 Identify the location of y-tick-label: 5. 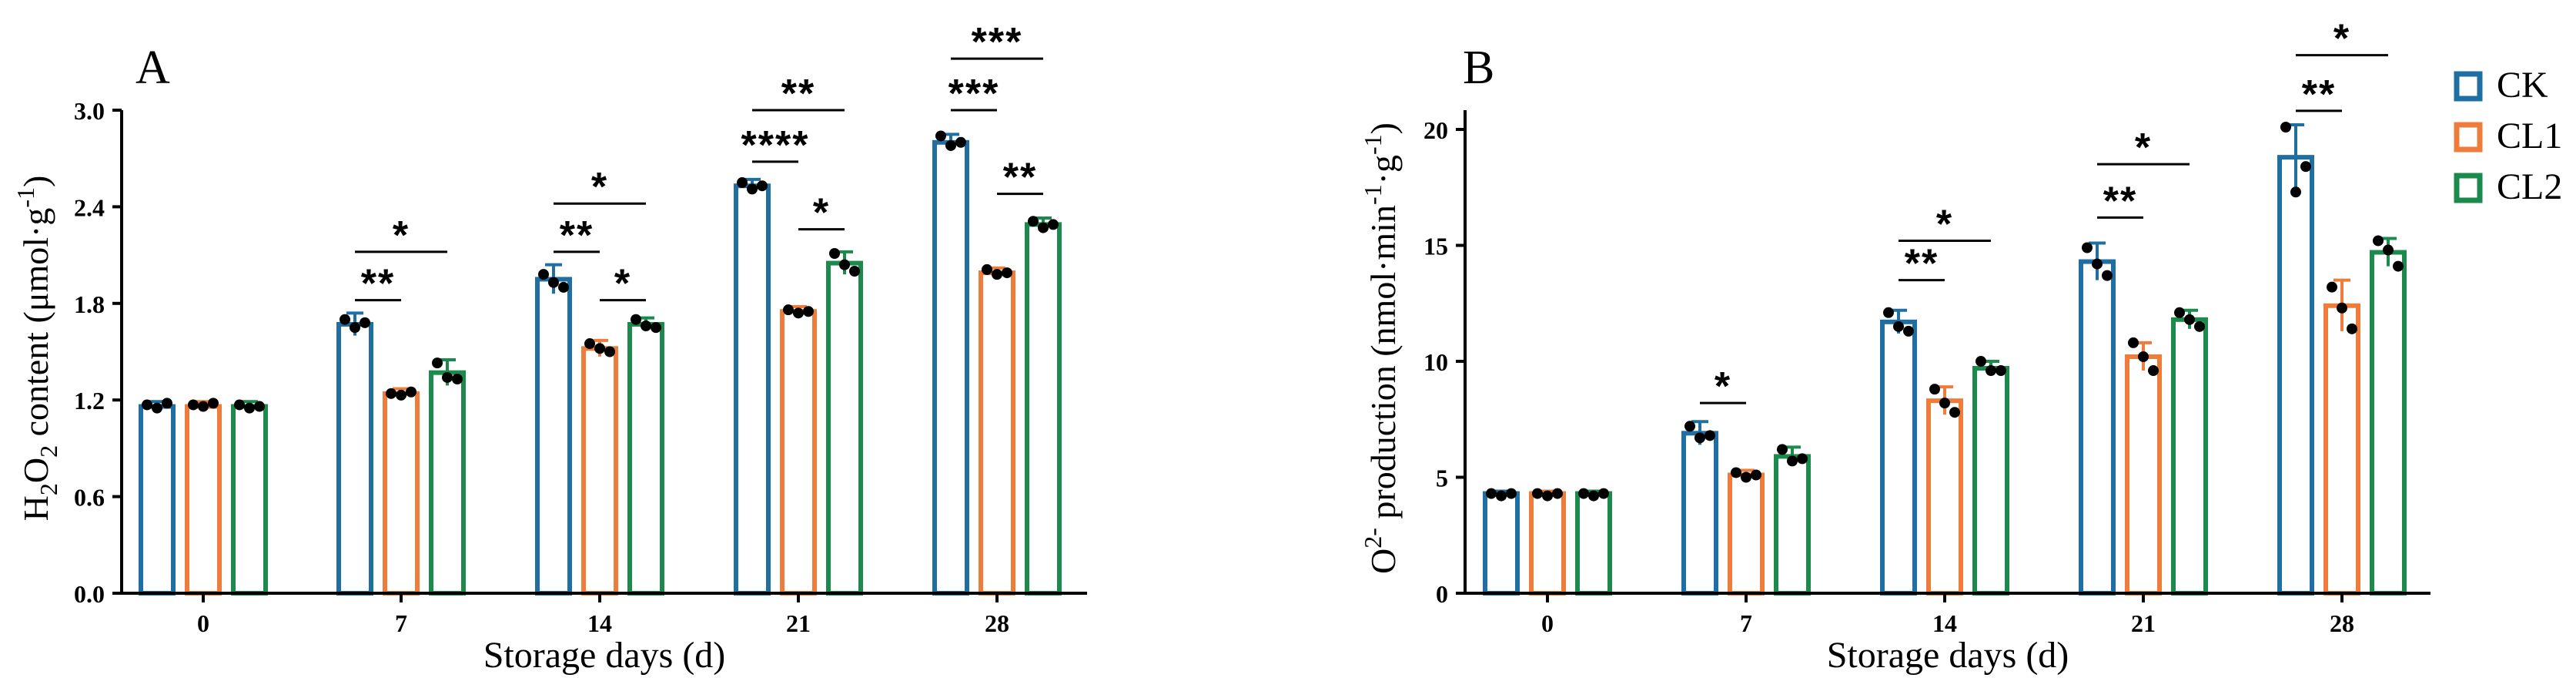
(1442, 479).